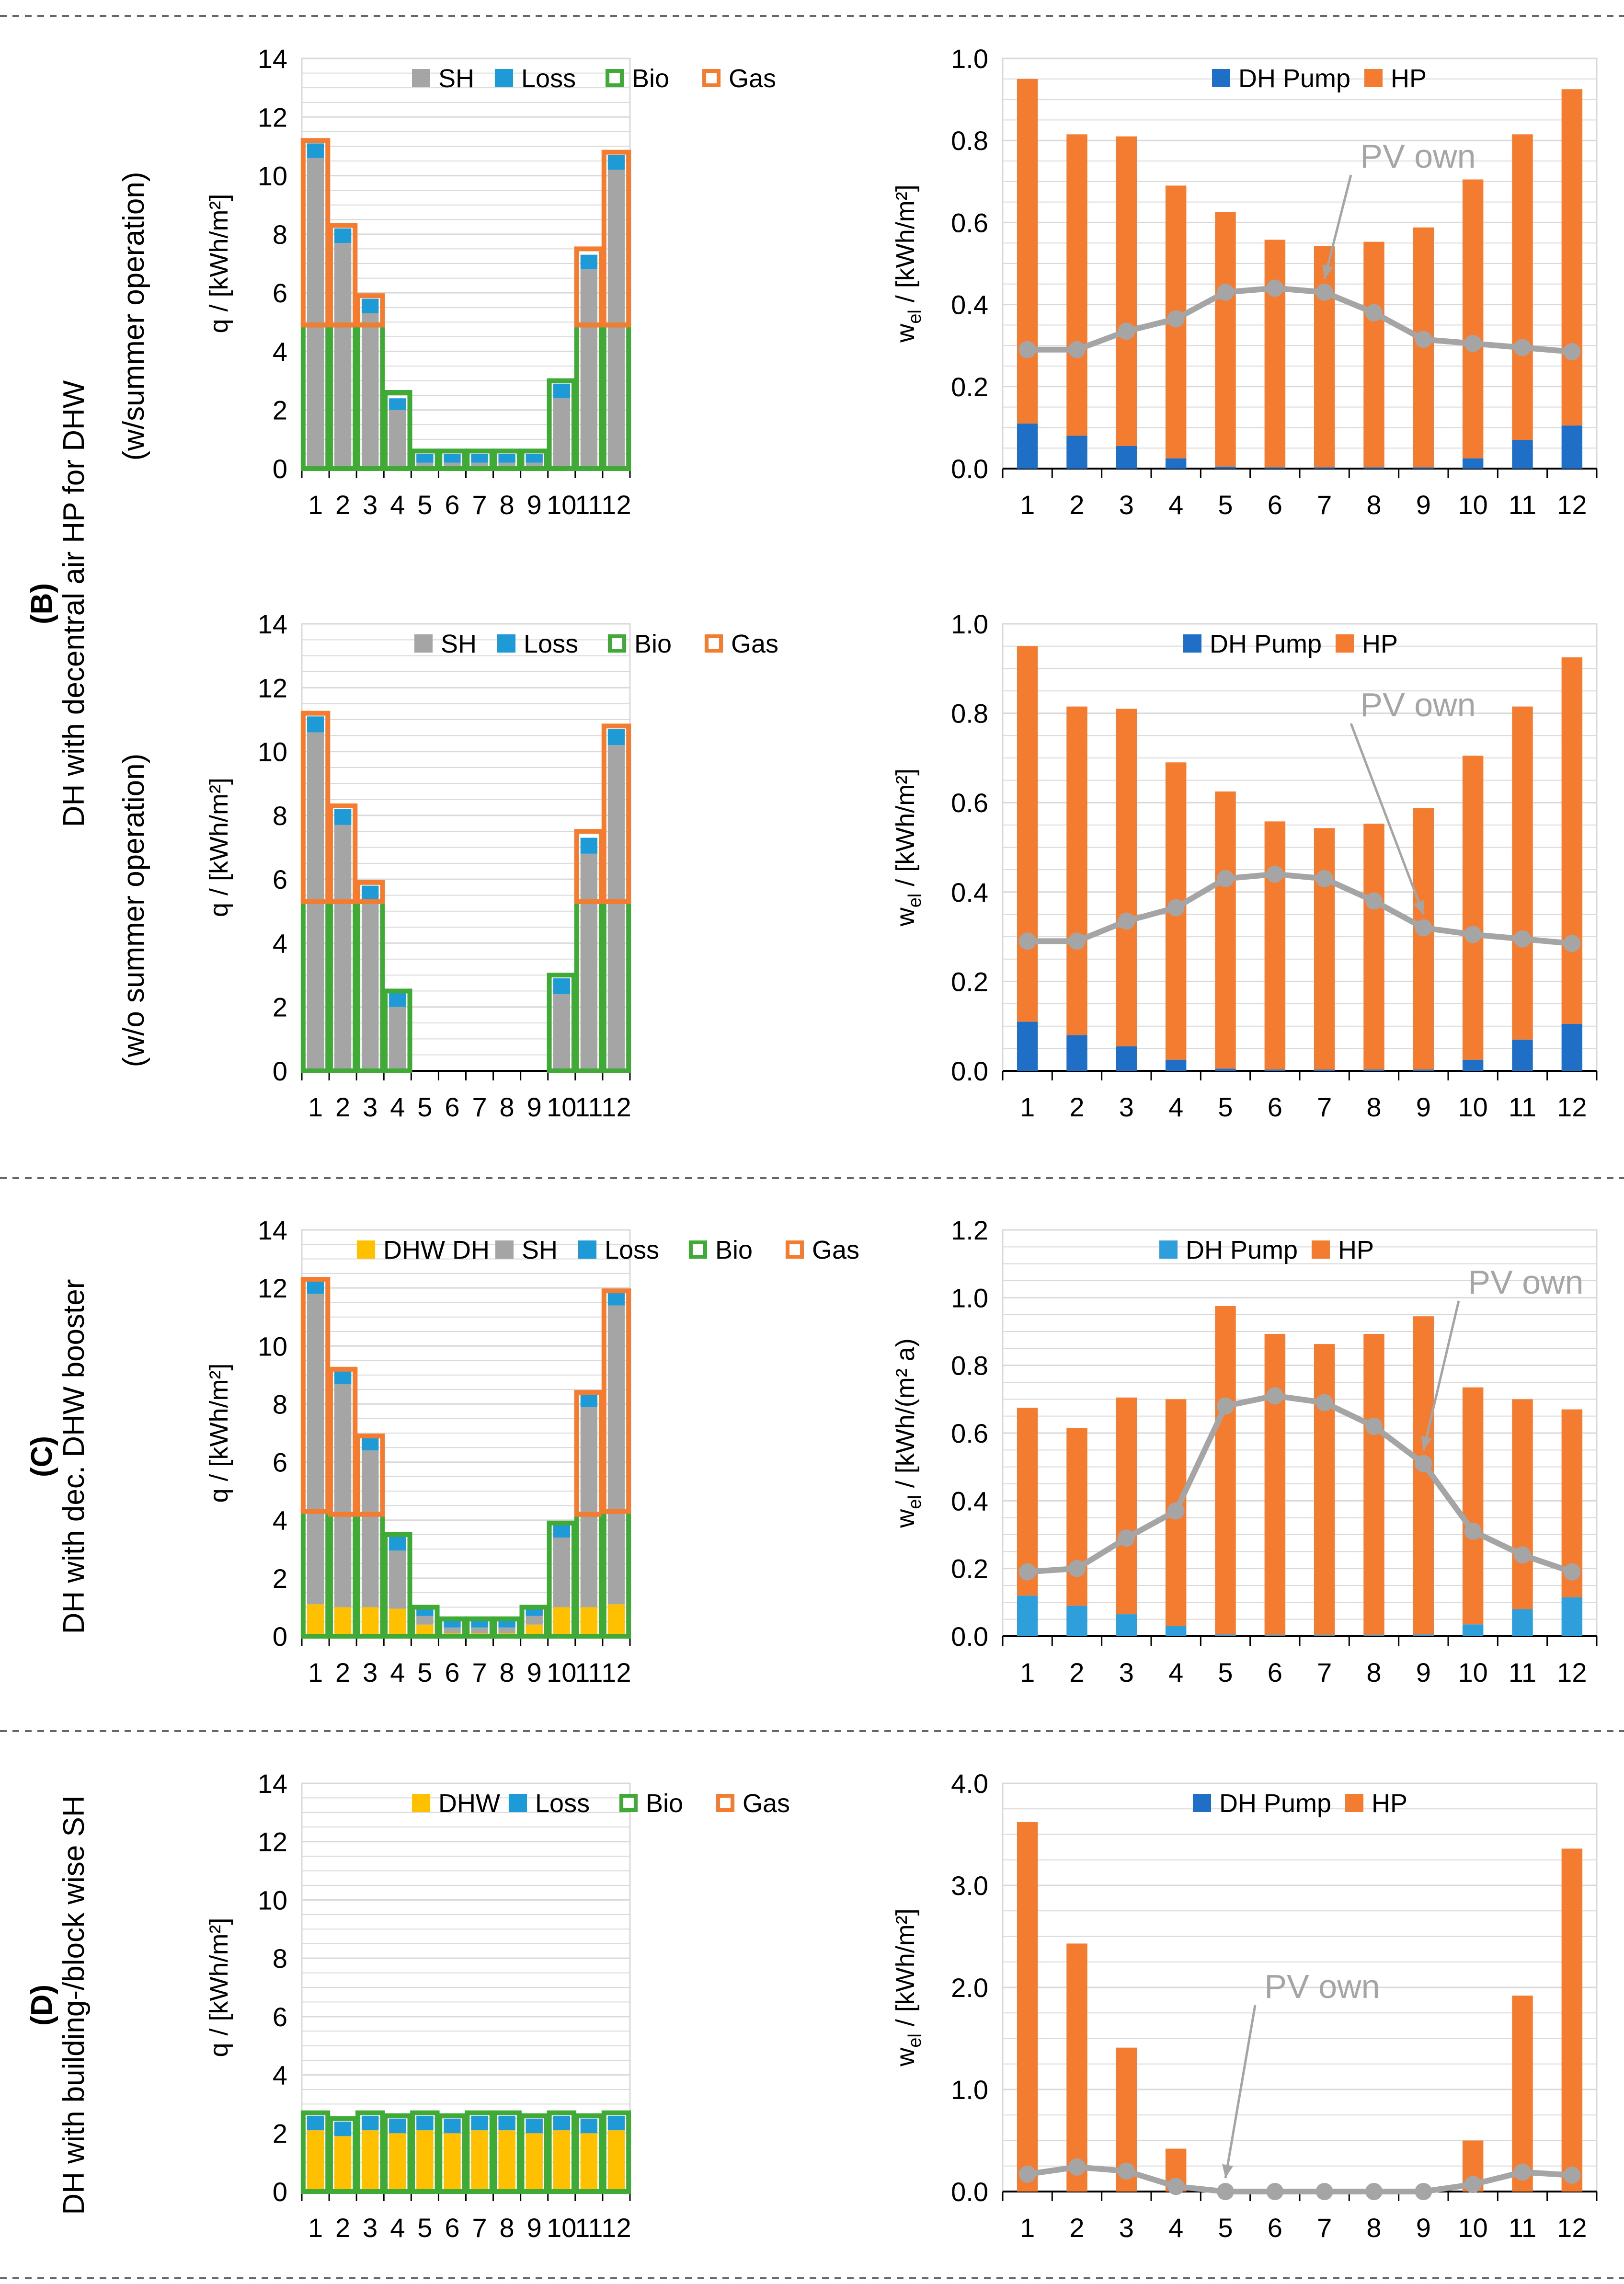 This screenshot has height=2284, width=1624. Describe the element at coordinates (589, 2228) in the screenshot. I see `x-tick-label: 11` at that location.